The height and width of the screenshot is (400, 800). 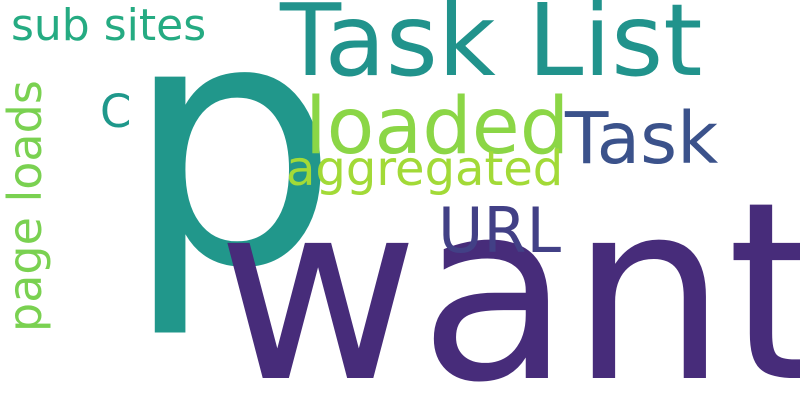 I want to click on word-url: URL, so click(x=500, y=230).